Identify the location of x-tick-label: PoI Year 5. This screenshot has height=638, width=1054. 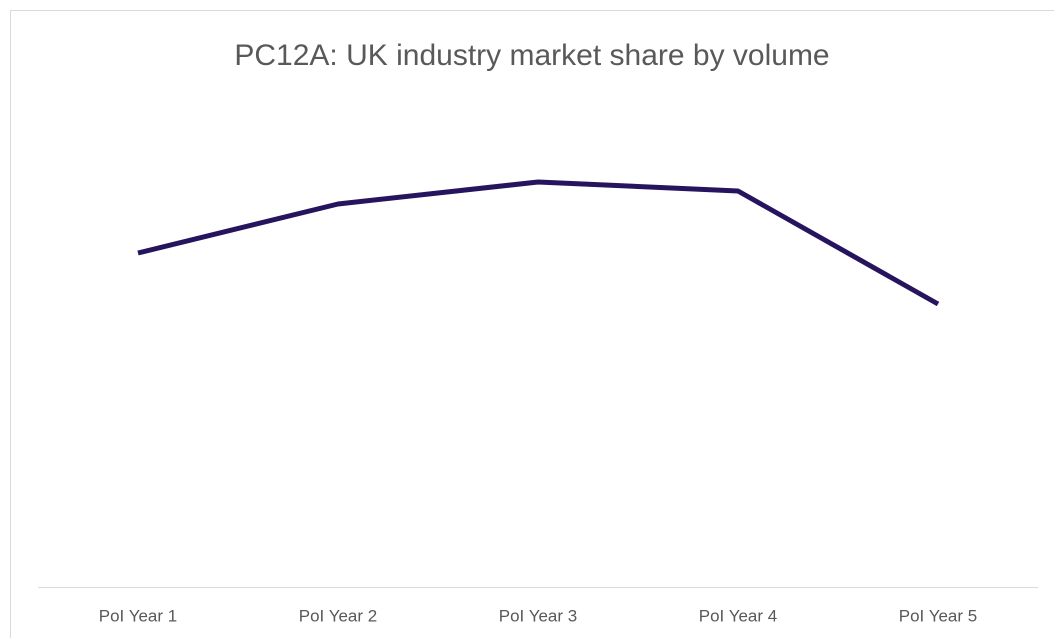
(938, 615).